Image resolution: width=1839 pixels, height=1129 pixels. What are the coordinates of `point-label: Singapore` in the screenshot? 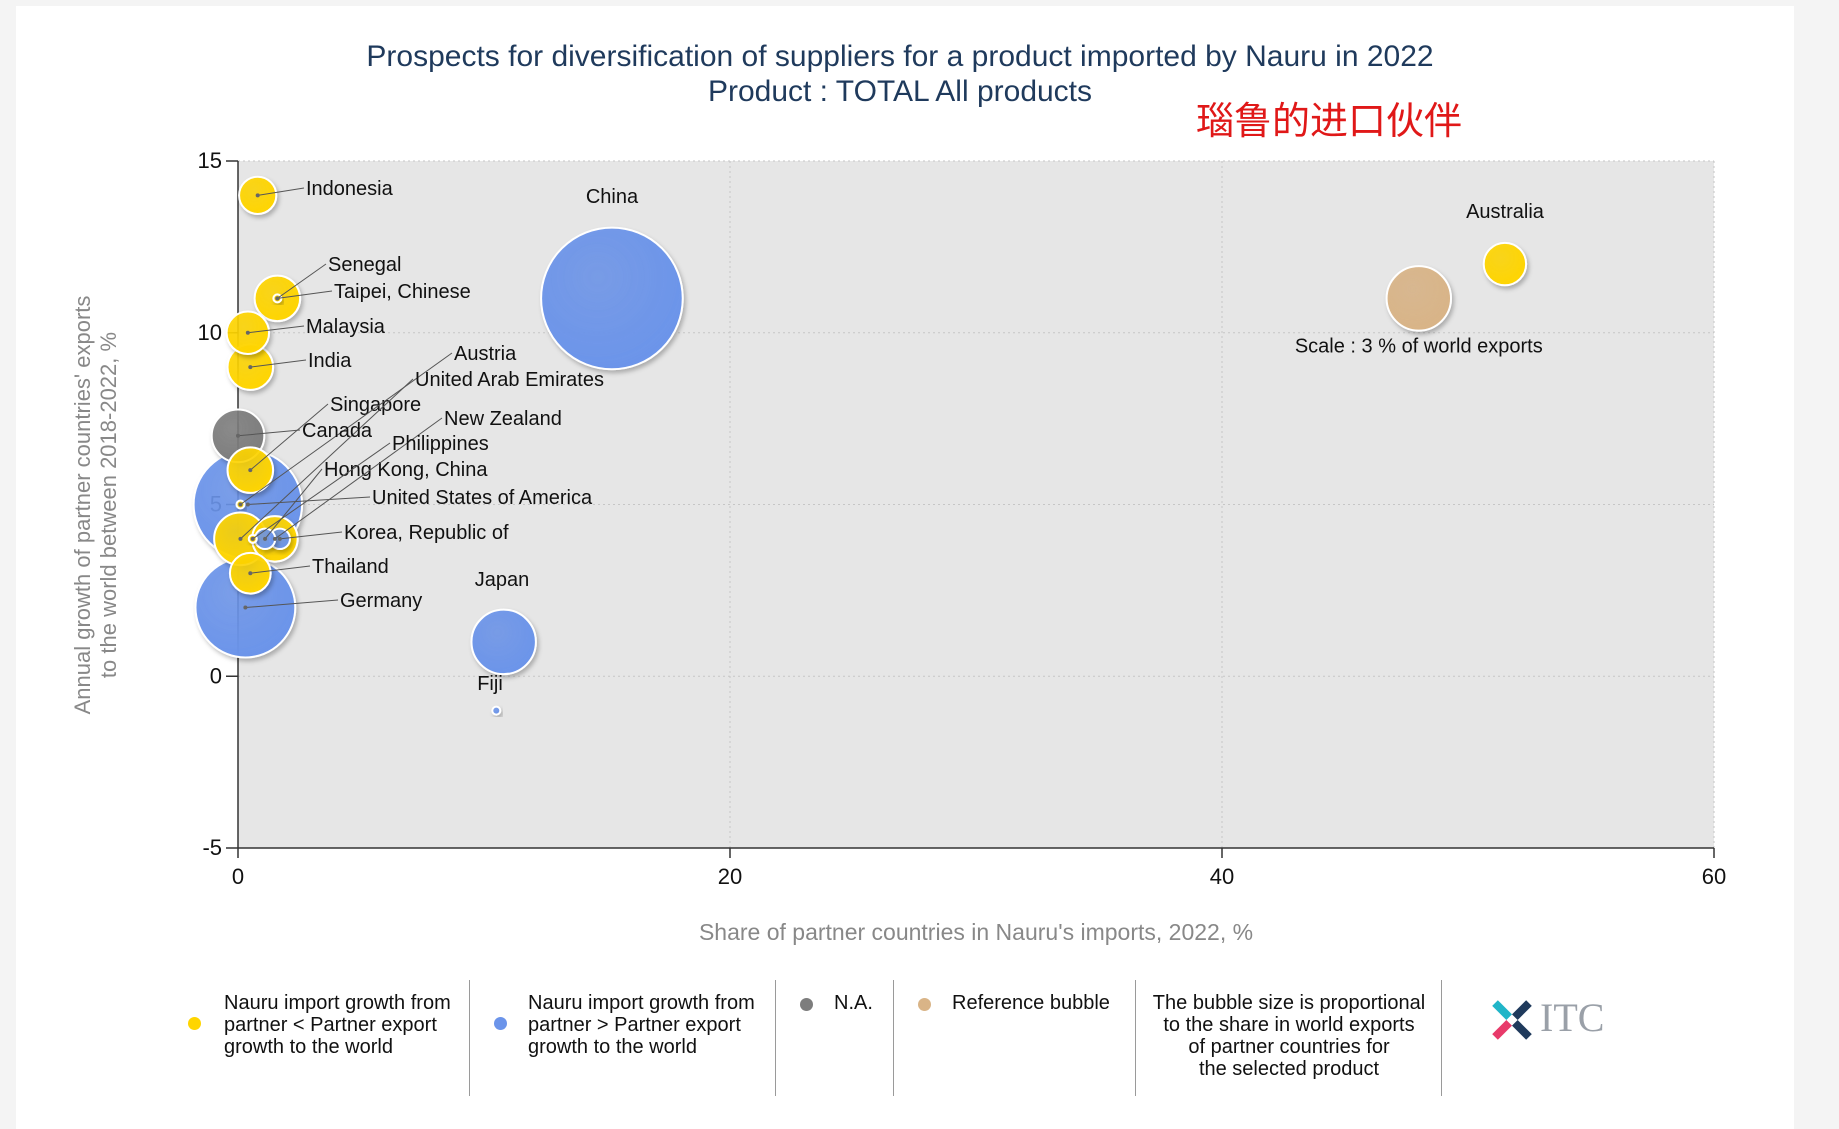 It's located at (375, 405).